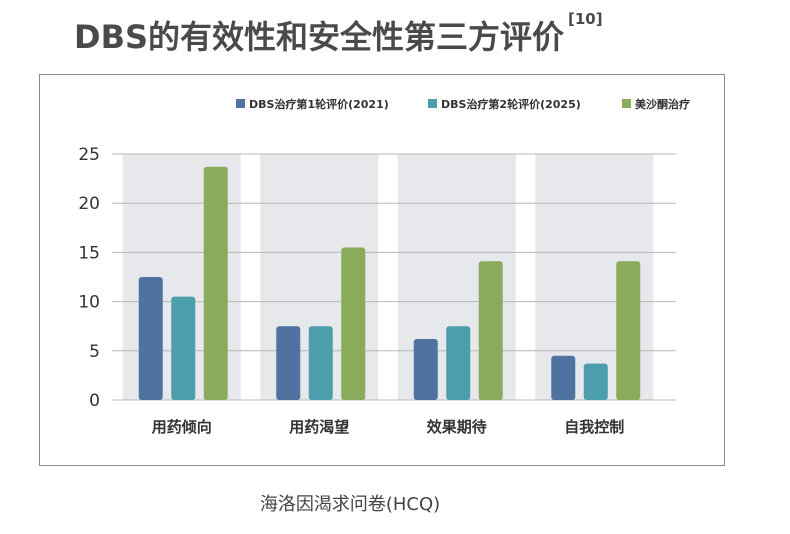 The image size is (790, 534). I want to click on legend-label: DBS治疗第2轮评价(2025), so click(511, 104).